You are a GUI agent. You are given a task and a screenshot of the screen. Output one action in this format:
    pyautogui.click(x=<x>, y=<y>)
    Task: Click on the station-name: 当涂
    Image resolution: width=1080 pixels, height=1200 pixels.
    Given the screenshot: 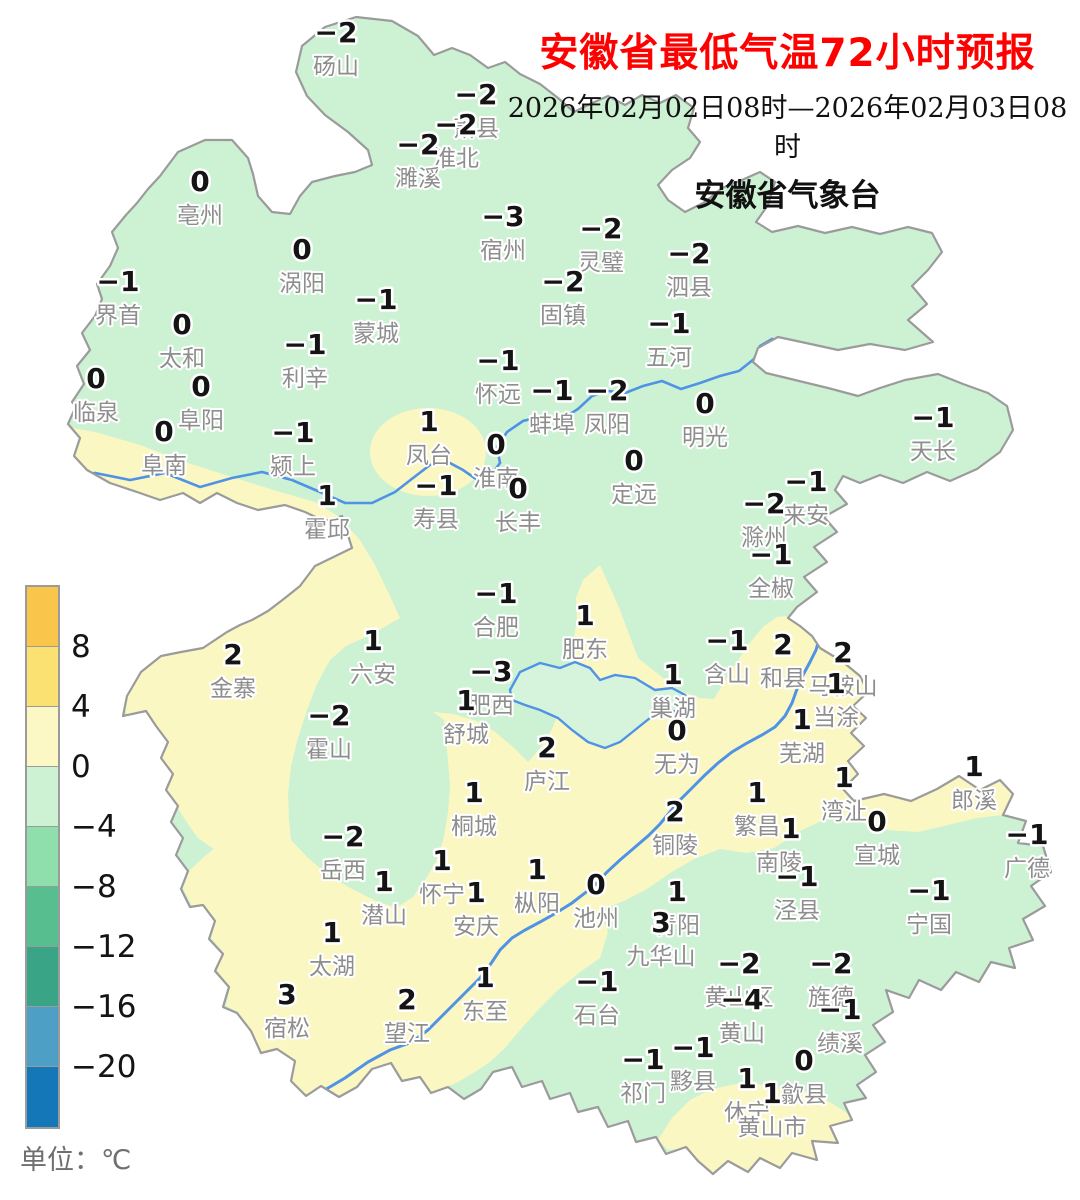 What is the action you would take?
    pyautogui.click(x=836, y=718)
    